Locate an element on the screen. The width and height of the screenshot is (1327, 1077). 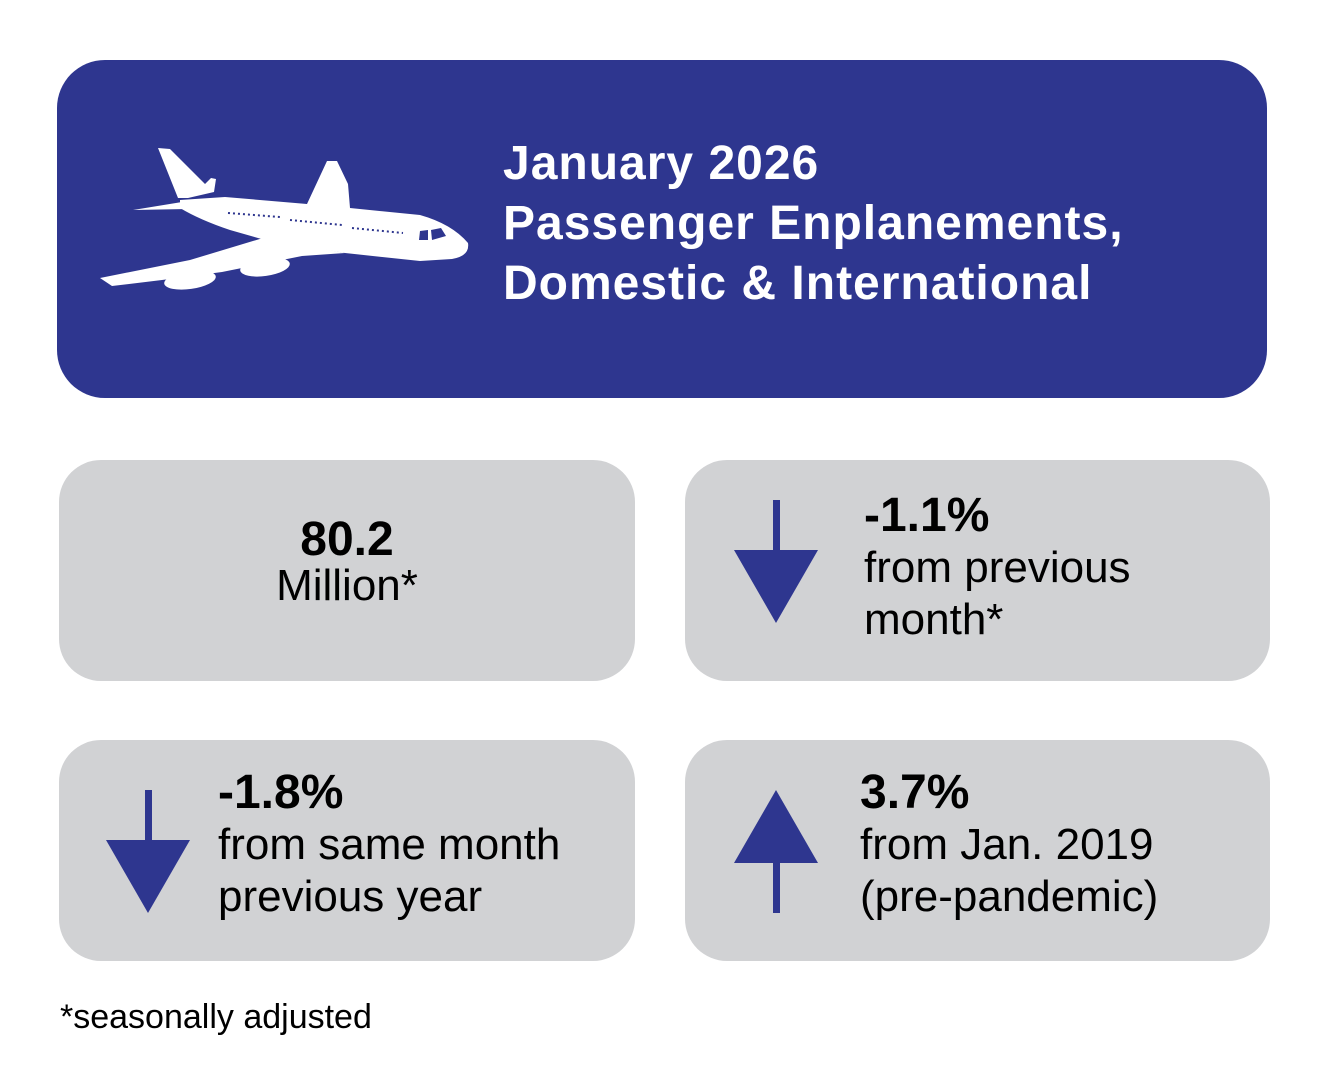
stat-label: Million* is located at coordinates (347, 585).